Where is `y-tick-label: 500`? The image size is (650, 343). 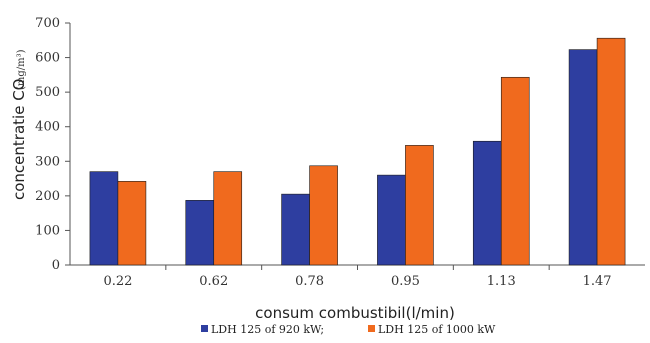
y-tick-label: 500 is located at coordinates (47, 92).